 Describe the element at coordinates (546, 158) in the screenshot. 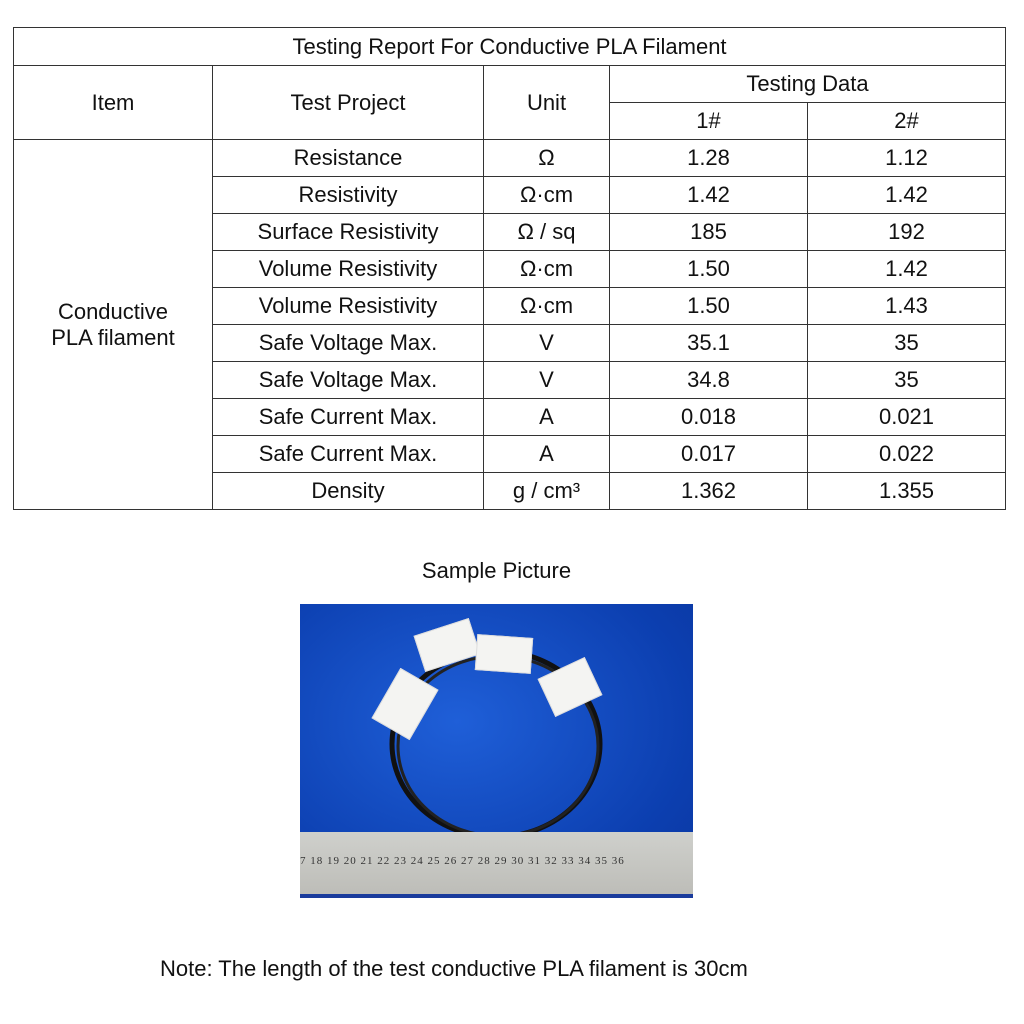

I see `unit-cell: Ω` at that location.